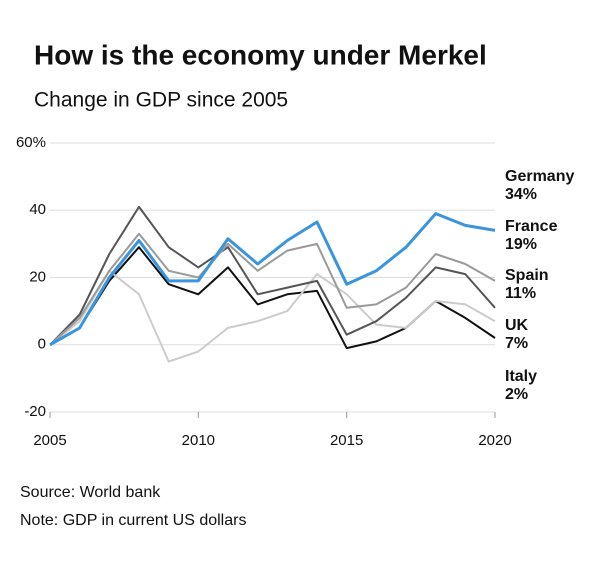 The width and height of the screenshot is (600, 567). What do you see at coordinates (494, 440) in the screenshot?
I see `x-tick-label: 2020` at bounding box center [494, 440].